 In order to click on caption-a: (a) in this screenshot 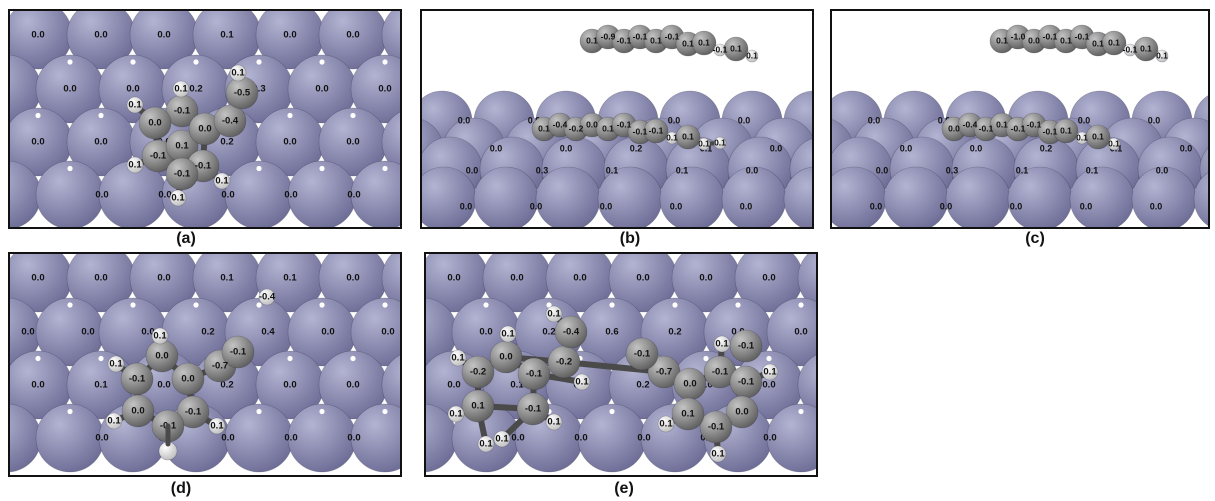, I will do `click(186, 238)`.